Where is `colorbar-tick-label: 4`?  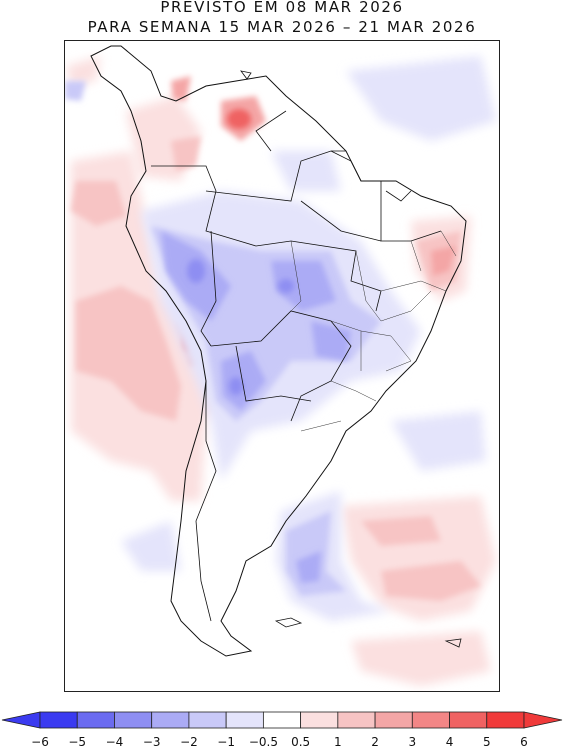 colorbar-tick-label: 4 is located at coordinates (450, 742).